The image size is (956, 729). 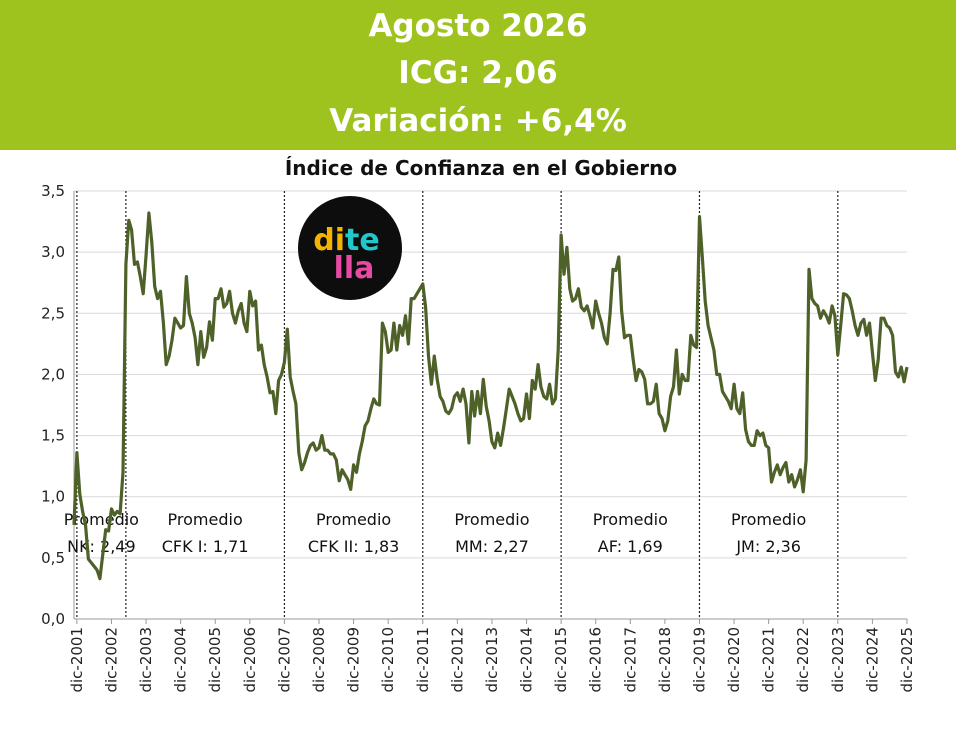 I want to click on y-tick-label: 1,0, so click(x=53, y=497).